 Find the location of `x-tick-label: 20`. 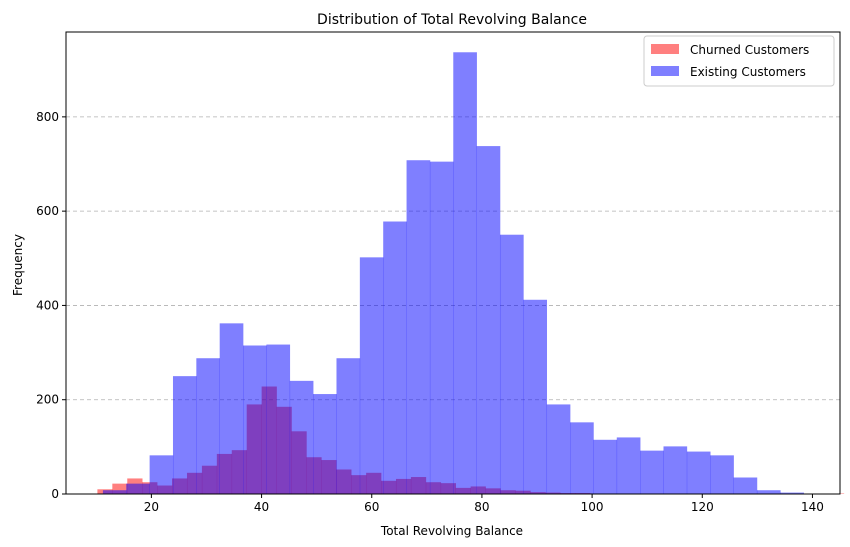

x-tick-label: 20 is located at coordinates (151, 507).